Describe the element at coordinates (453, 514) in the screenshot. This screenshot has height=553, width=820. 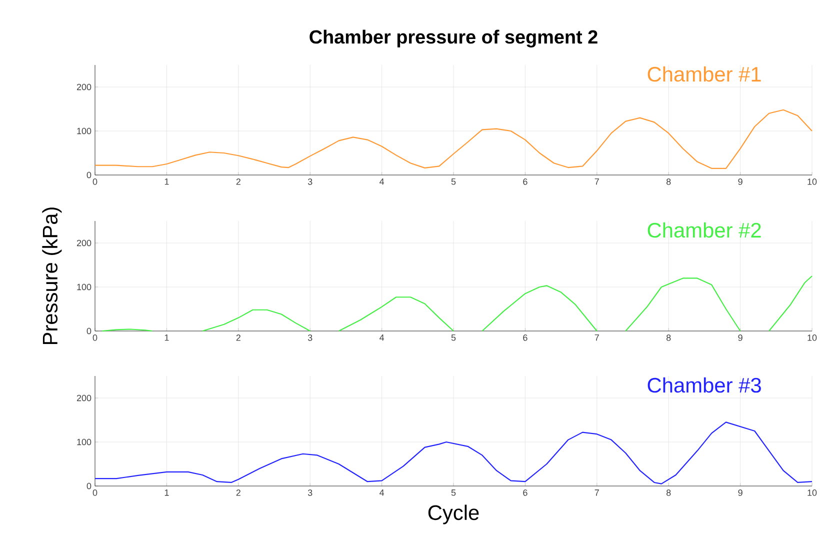
I see `x-axis-title: Cycle` at that location.